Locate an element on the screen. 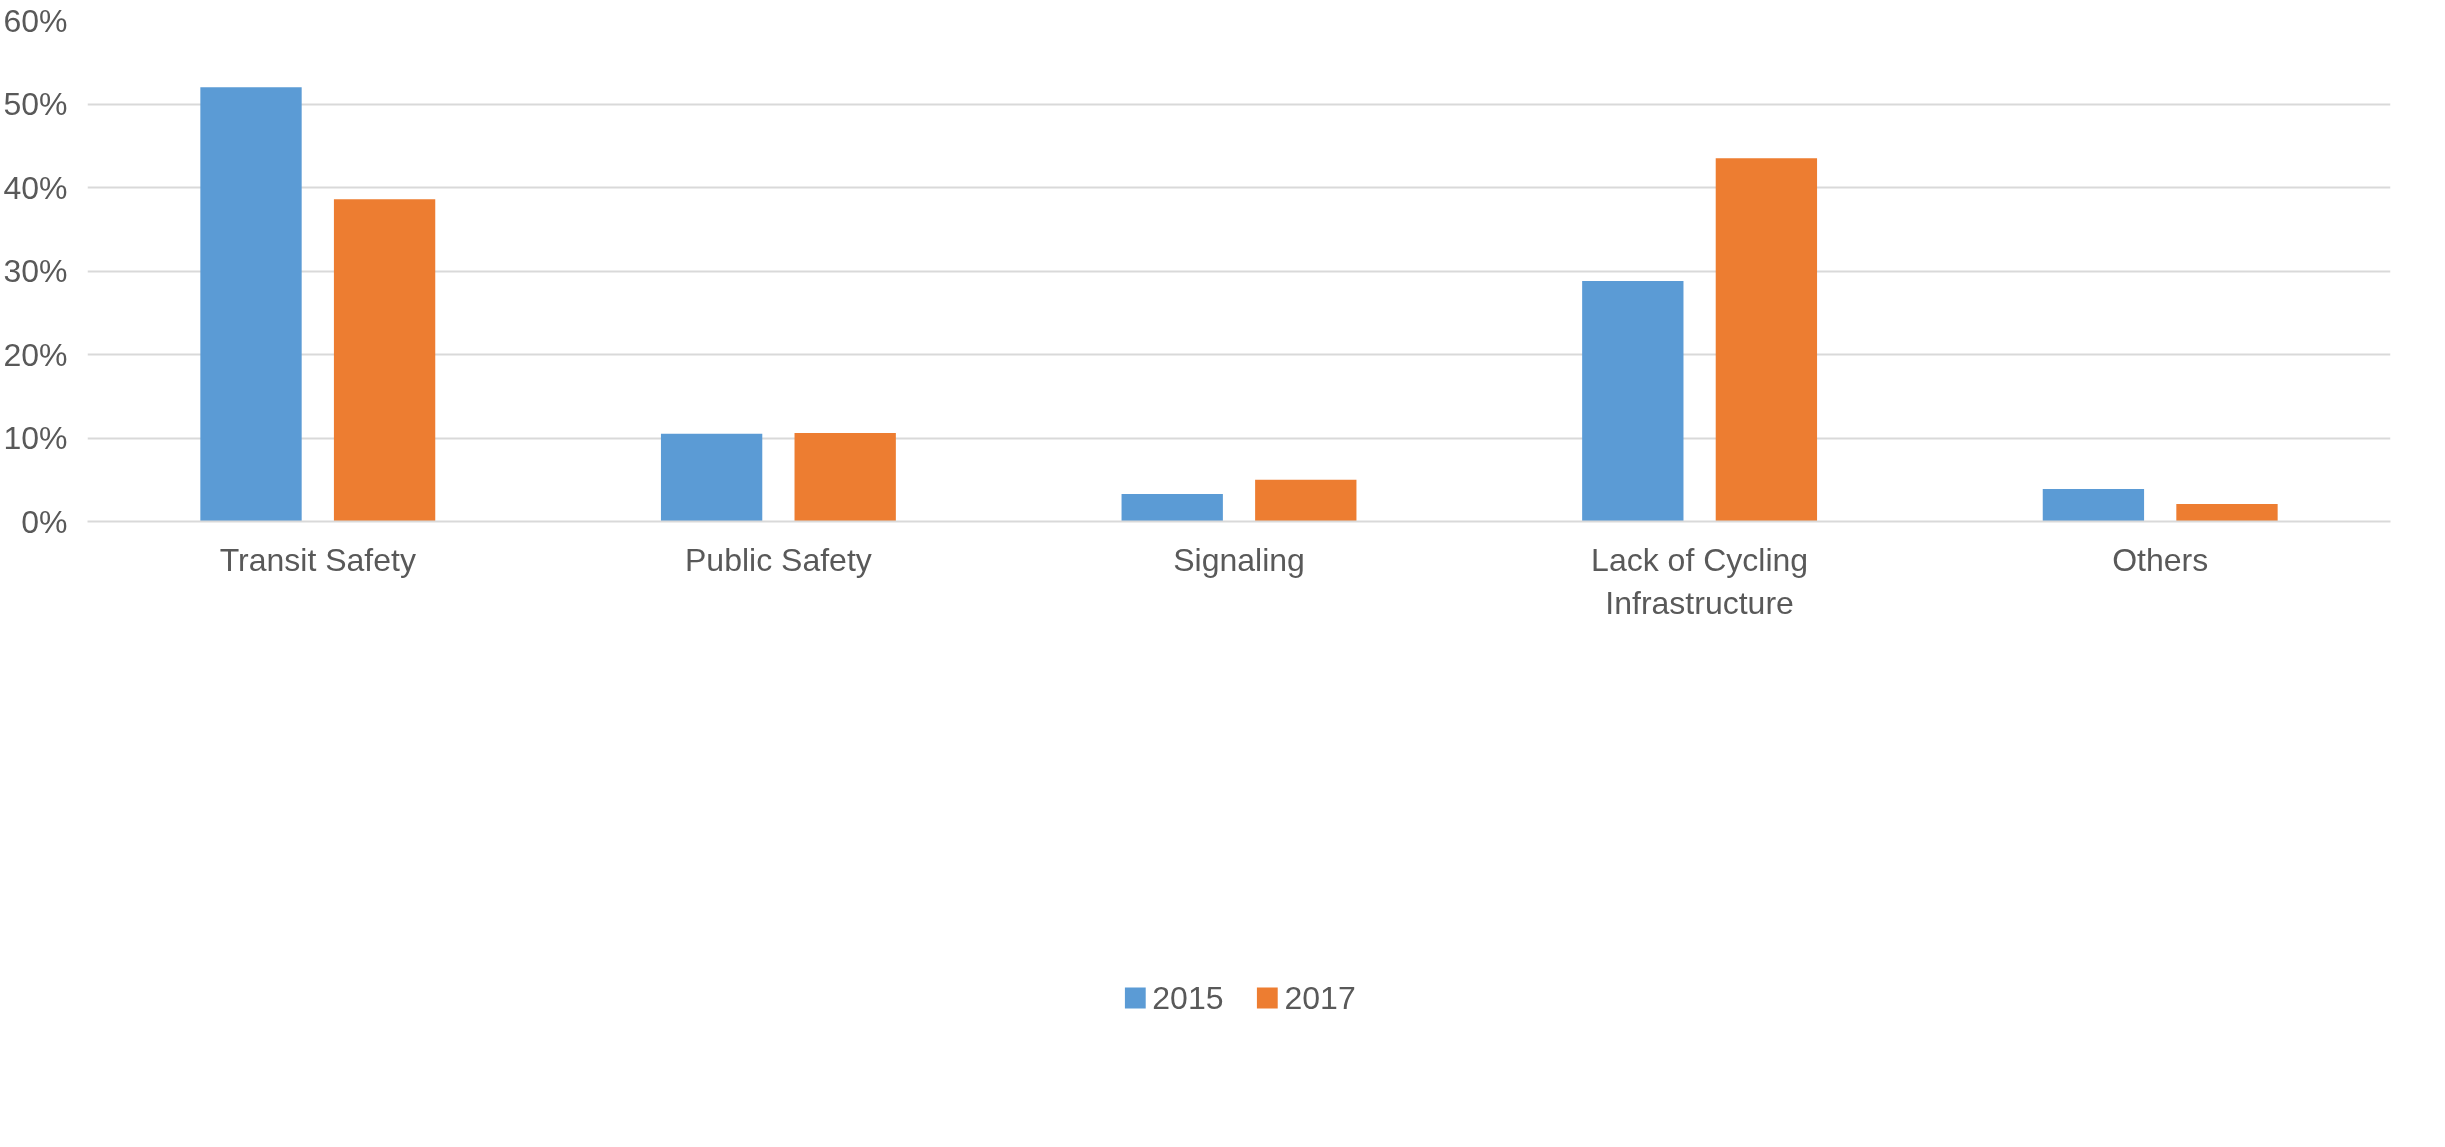 The width and height of the screenshot is (2445, 1147). y-tick-label: 20% is located at coordinates (35, 354).